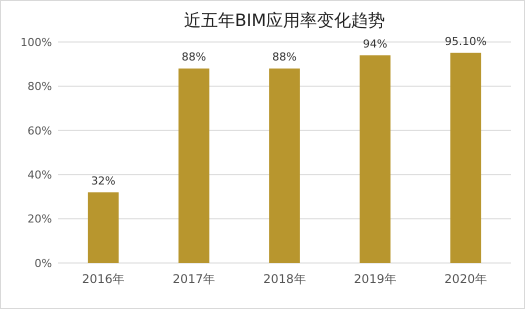 This screenshot has height=309, width=525. What do you see at coordinates (103, 181) in the screenshot?
I see `data-label: 32%` at bounding box center [103, 181].